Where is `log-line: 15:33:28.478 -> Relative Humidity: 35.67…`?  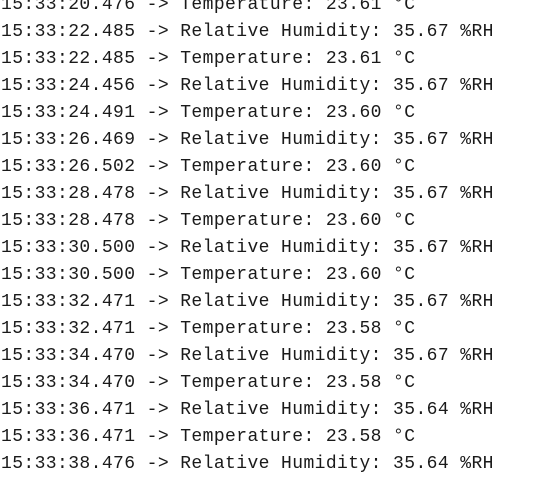 log-line: 15:33:28.478 -> Relative Humidity: 35.67… is located at coordinates (247, 194).